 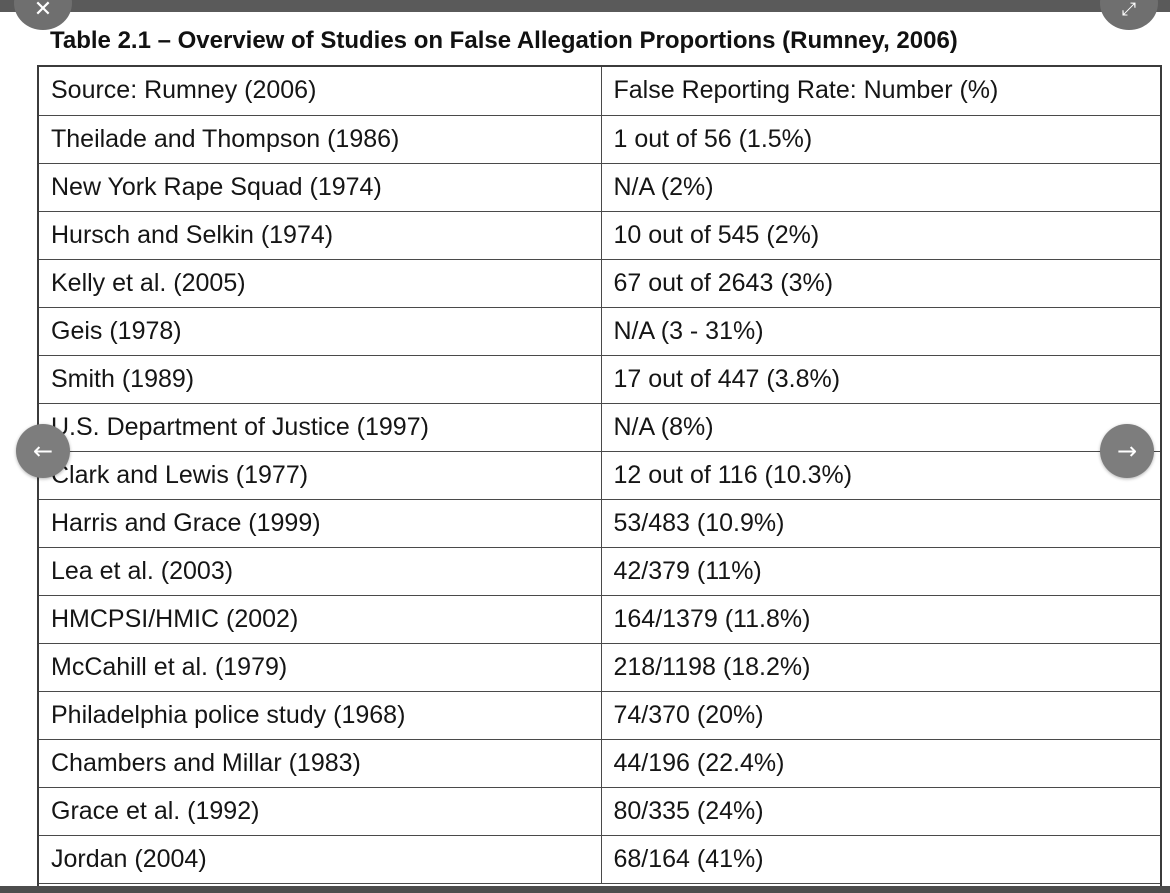 I want to click on rate-cell: 17 out of 447 (3.8%), so click(x=880, y=379).